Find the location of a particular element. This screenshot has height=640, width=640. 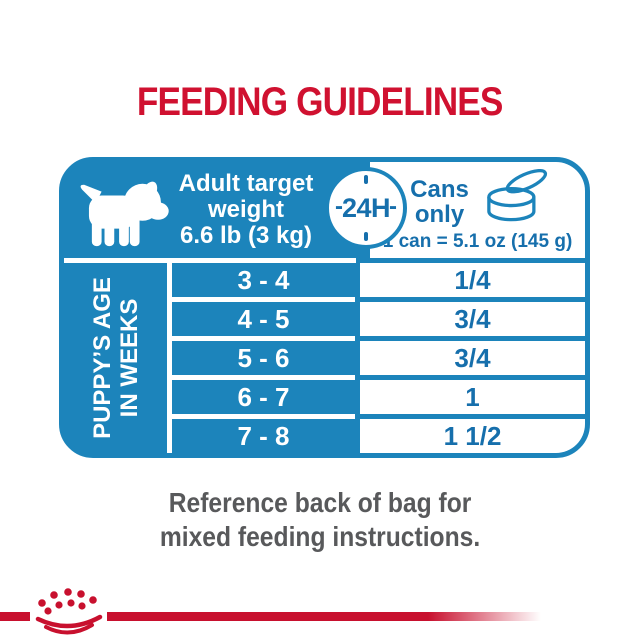

age-cell: 4 - 5 is located at coordinates (263, 319).